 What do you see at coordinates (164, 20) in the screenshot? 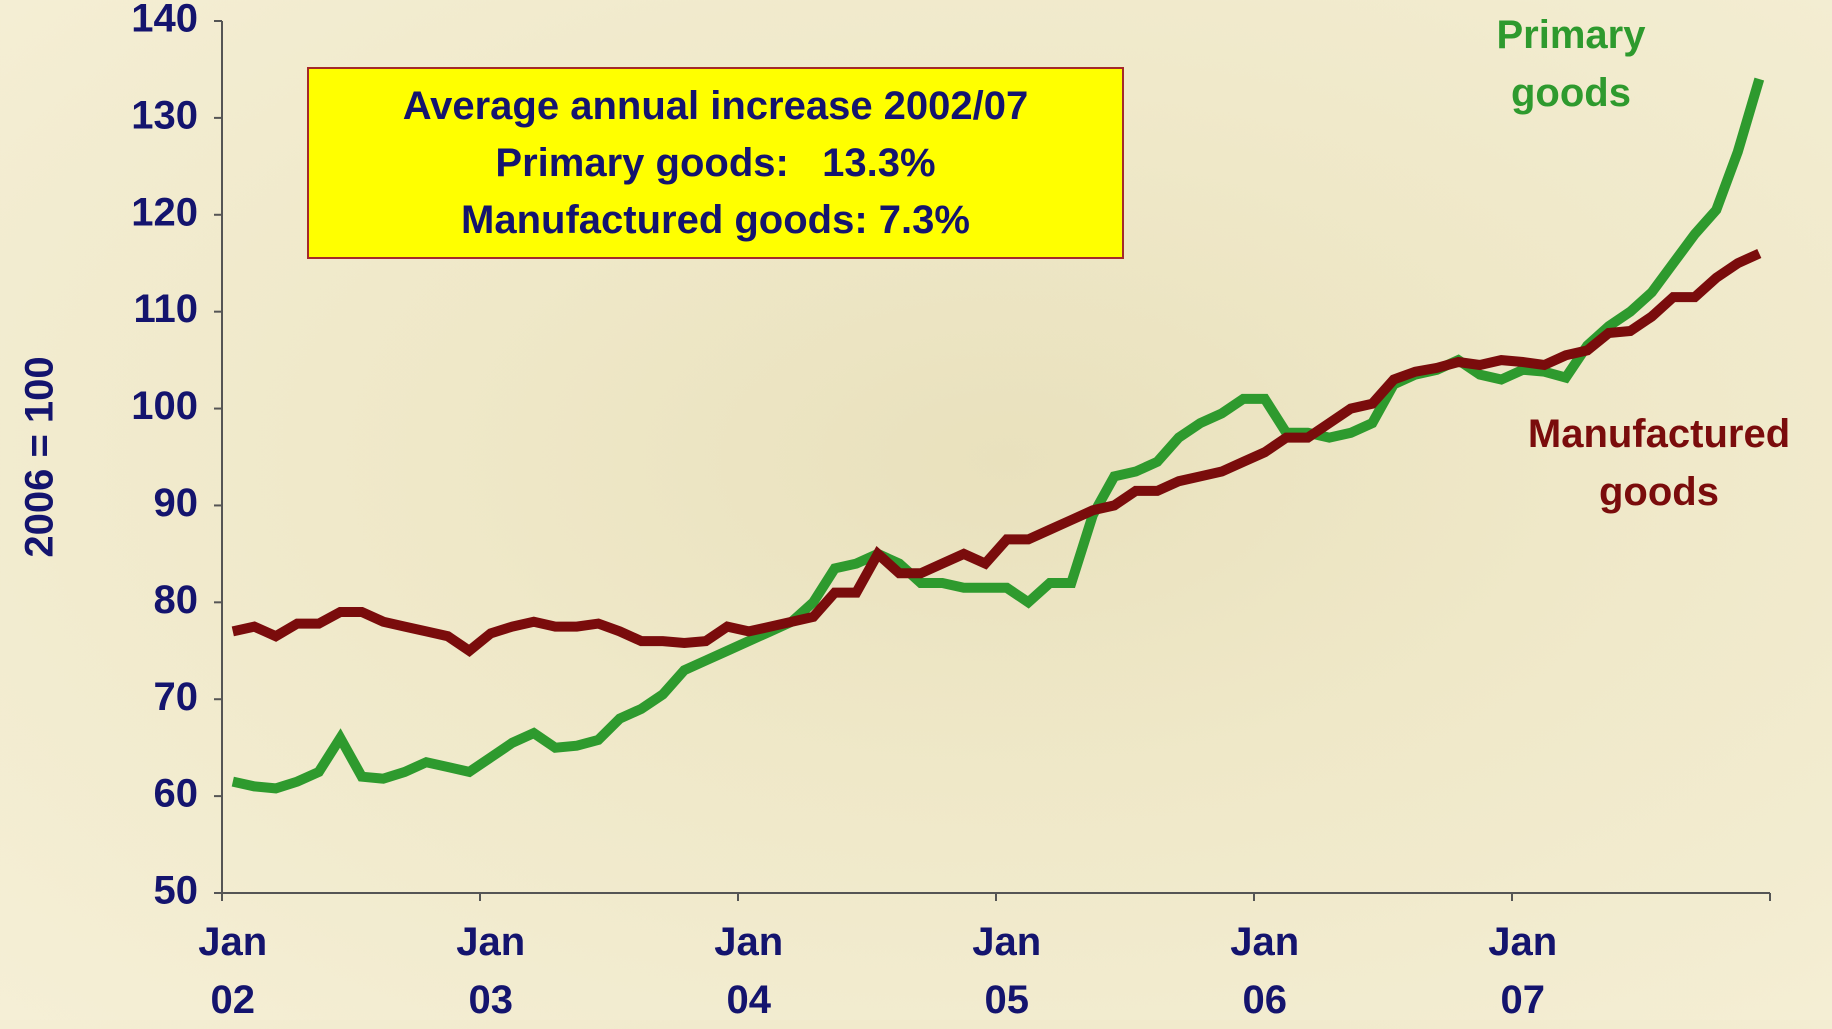
I see `y-tick-label: 140` at bounding box center [164, 20].